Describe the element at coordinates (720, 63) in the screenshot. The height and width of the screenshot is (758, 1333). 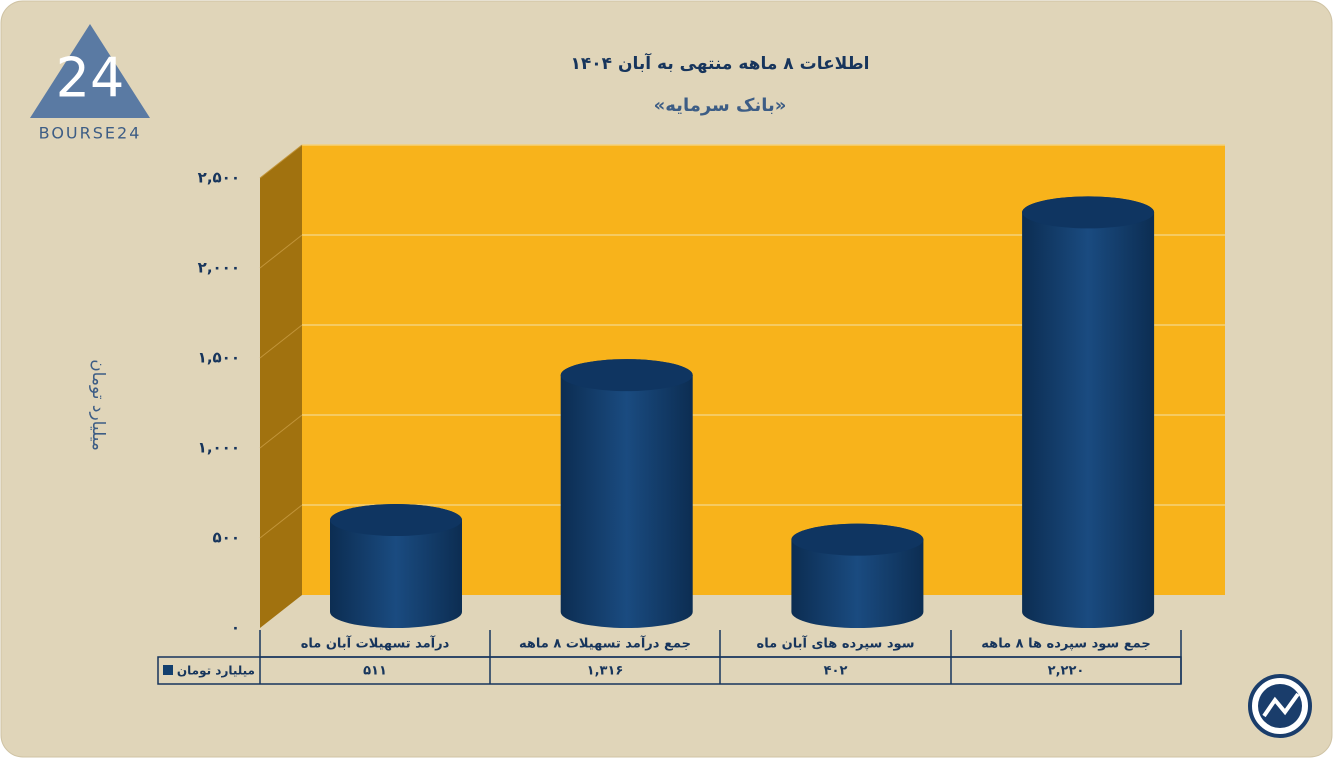
I see `chart-title: اطلاعات ۸ ماهه منتهی به آبان ۱۴۰۴` at that location.